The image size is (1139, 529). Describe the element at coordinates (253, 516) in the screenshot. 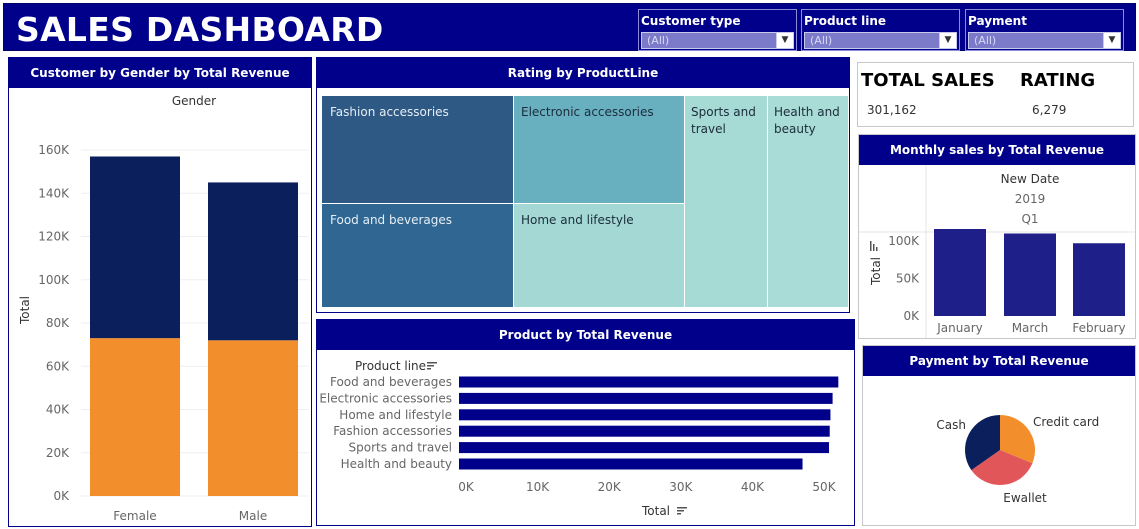

I see `x-tick-label: Male` at that location.